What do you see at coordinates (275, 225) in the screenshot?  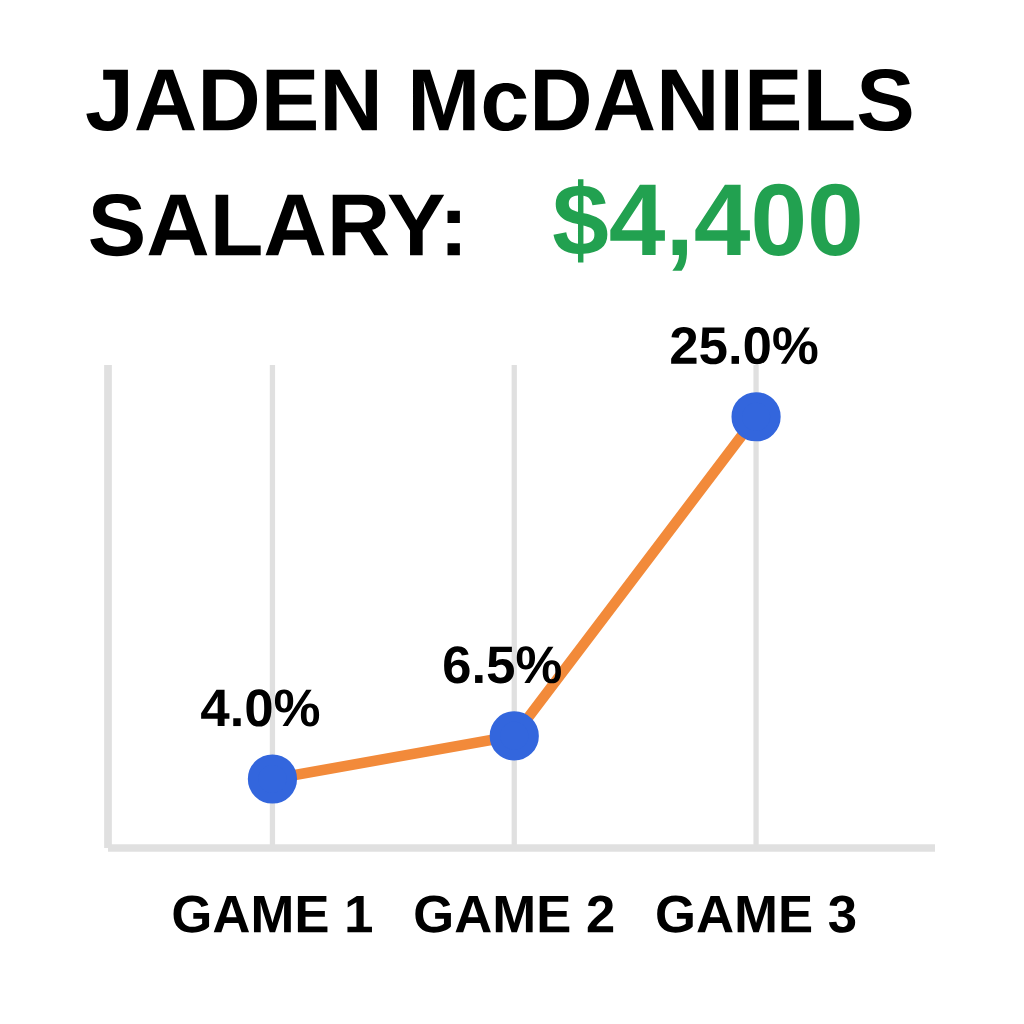 I see `chart-subtitle: SALARY:` at bounding box center [275, 225].